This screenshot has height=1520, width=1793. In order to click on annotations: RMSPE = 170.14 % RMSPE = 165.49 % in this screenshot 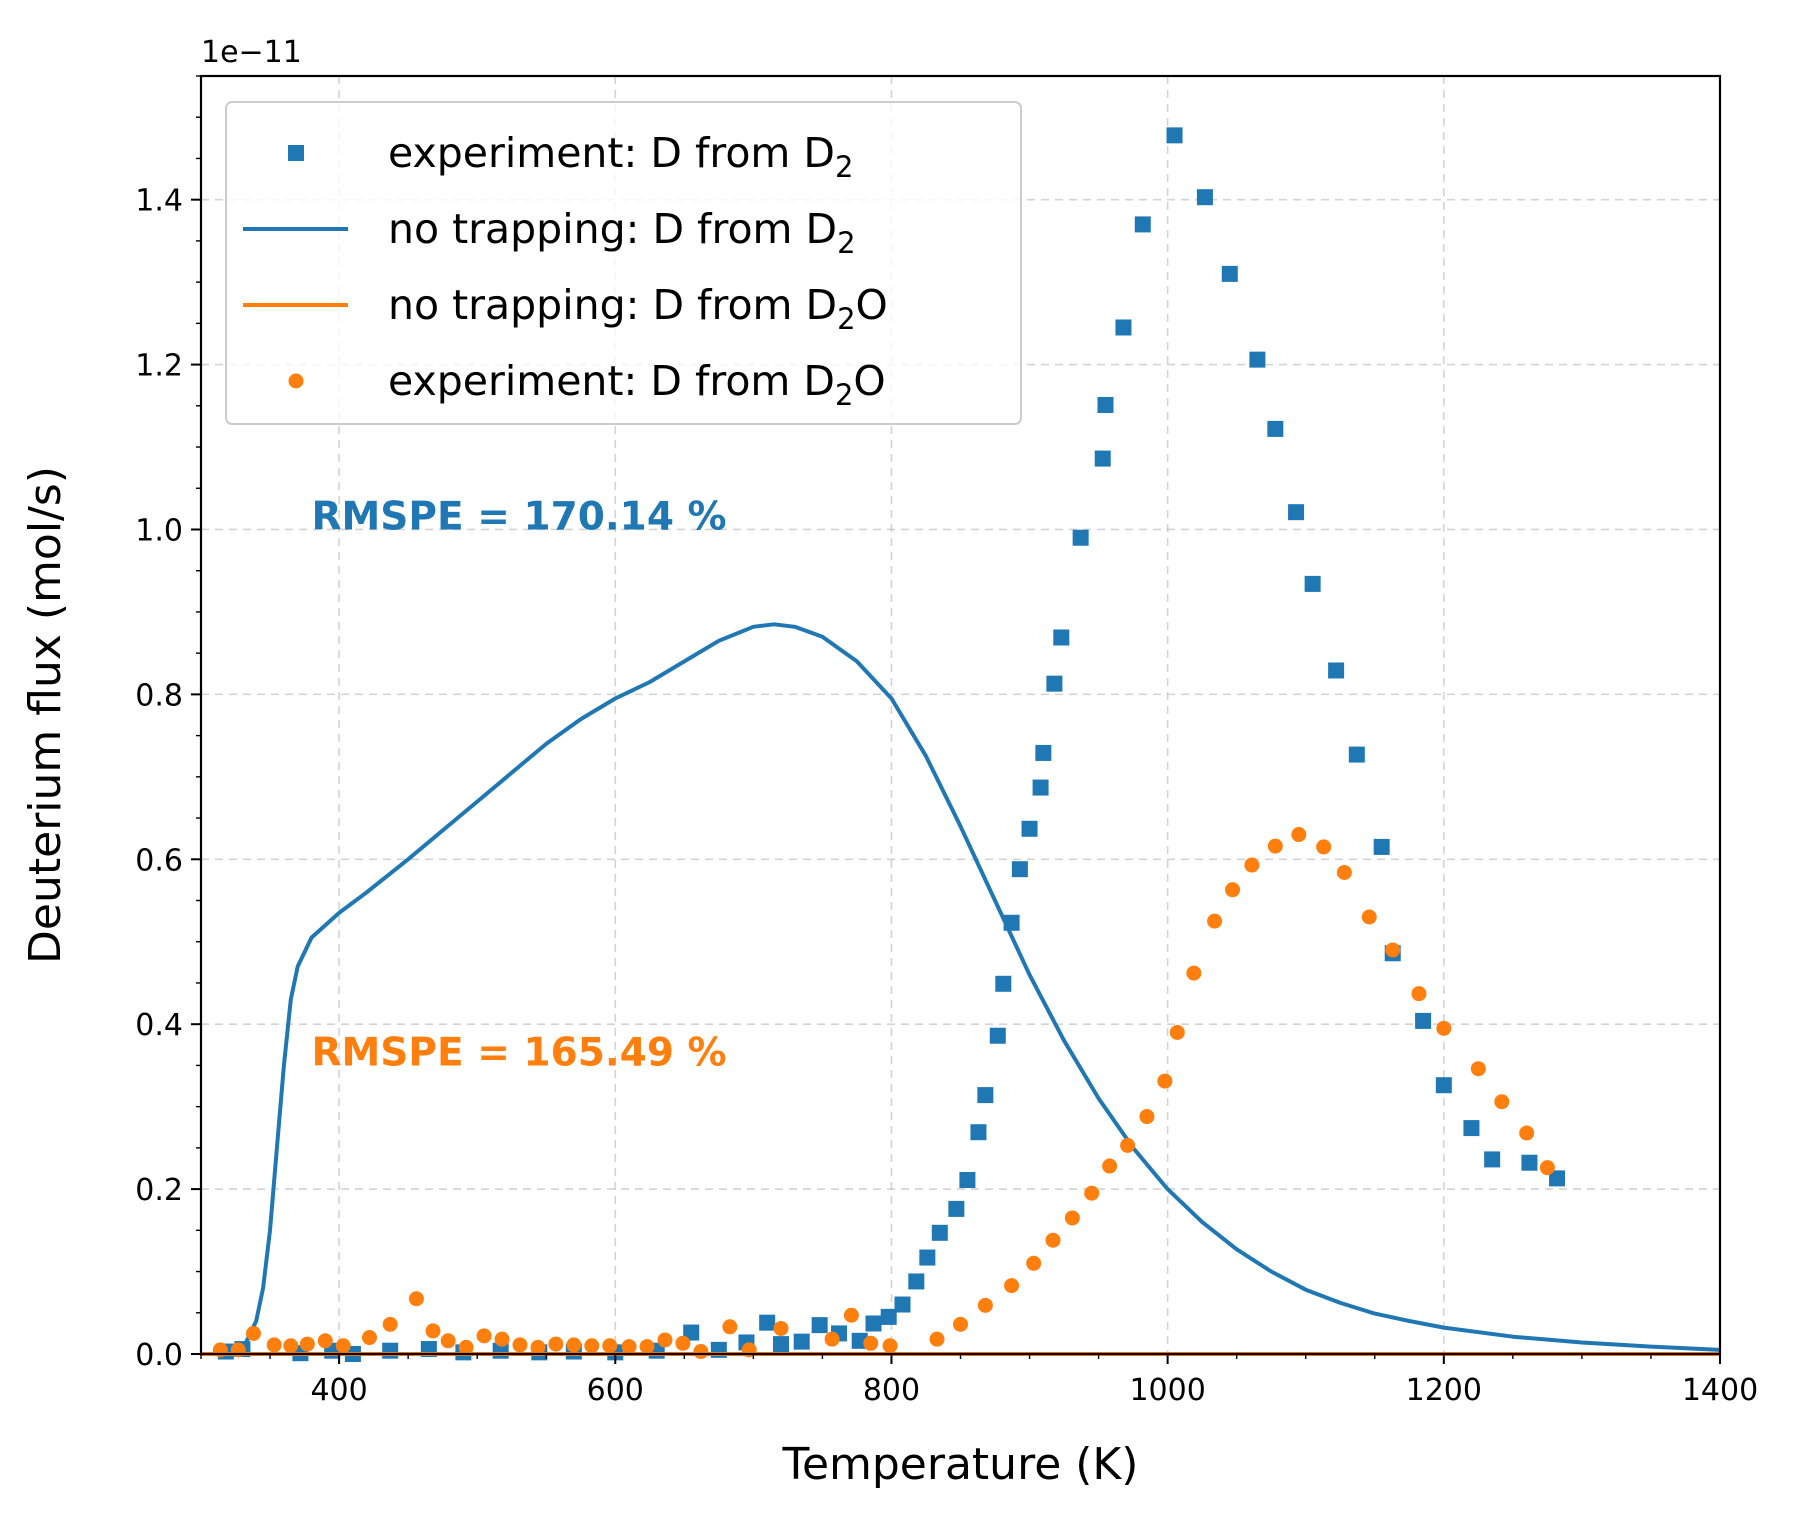, I will do `click(518, 784)`.